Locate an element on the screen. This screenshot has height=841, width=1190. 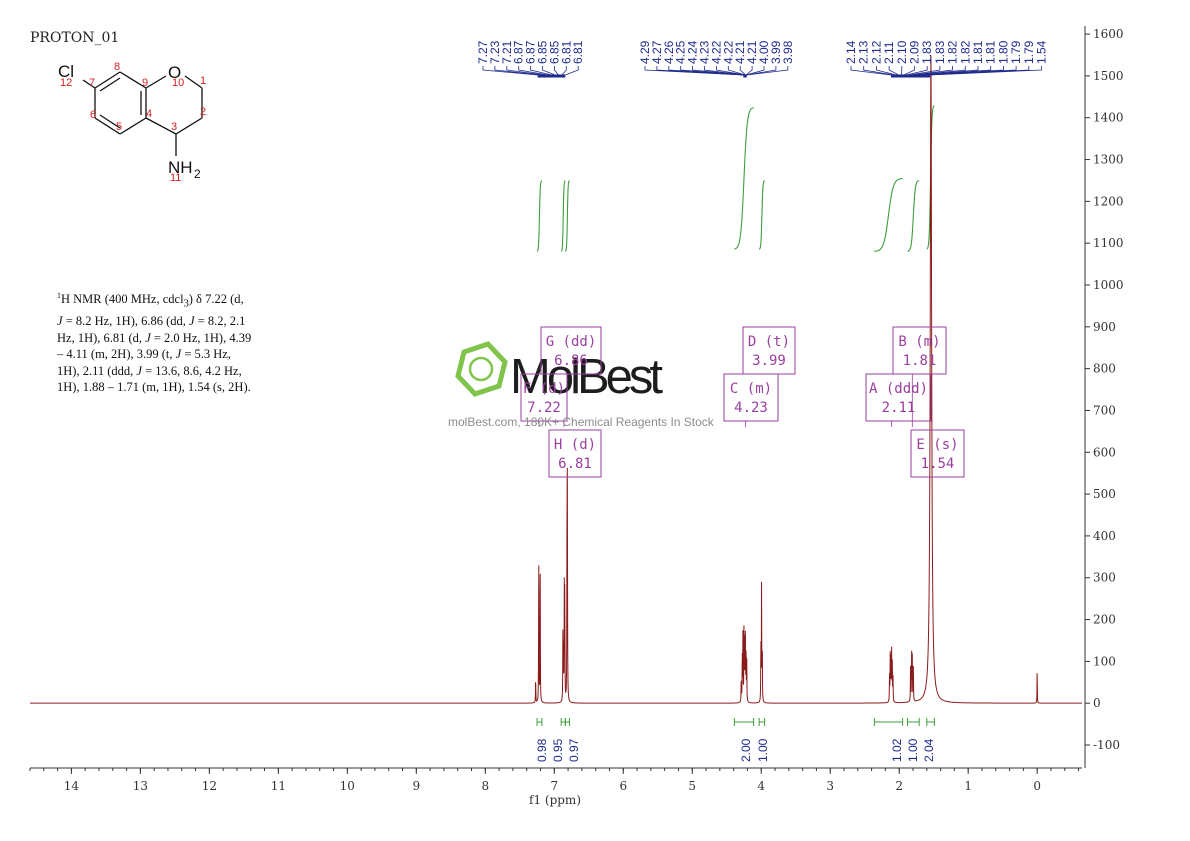
atom-subscript: 2 is located at coordinates (197, 174).